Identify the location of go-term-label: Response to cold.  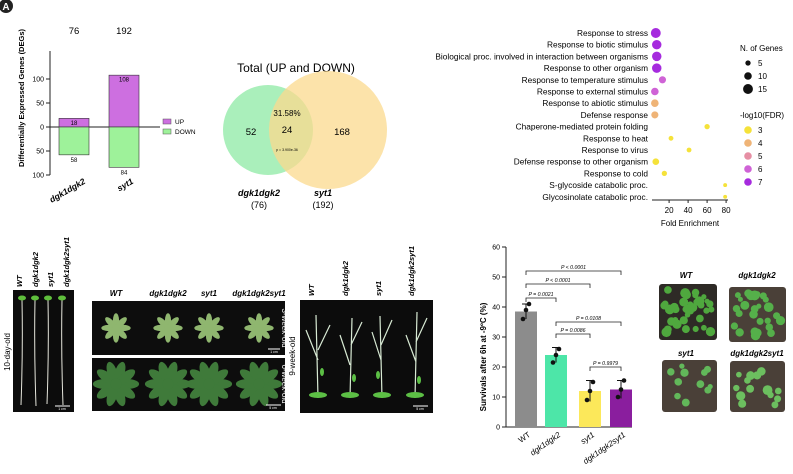
(616, 173).